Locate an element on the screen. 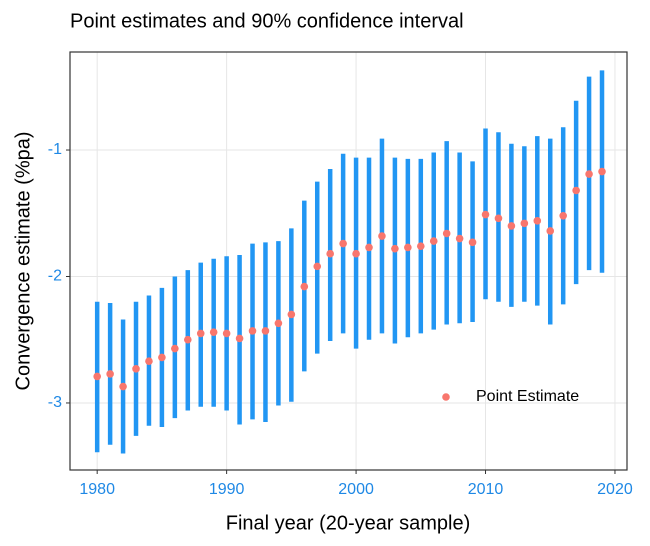 The width and height of the screenshot is (650, 546). x-tick-label: 1990 is located at coordinates (227, 489).